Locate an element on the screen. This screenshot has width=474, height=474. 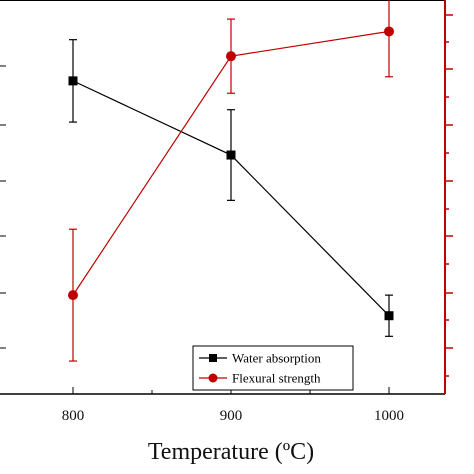
x-tick-label: 1000 is located at coordinates (389, 416).